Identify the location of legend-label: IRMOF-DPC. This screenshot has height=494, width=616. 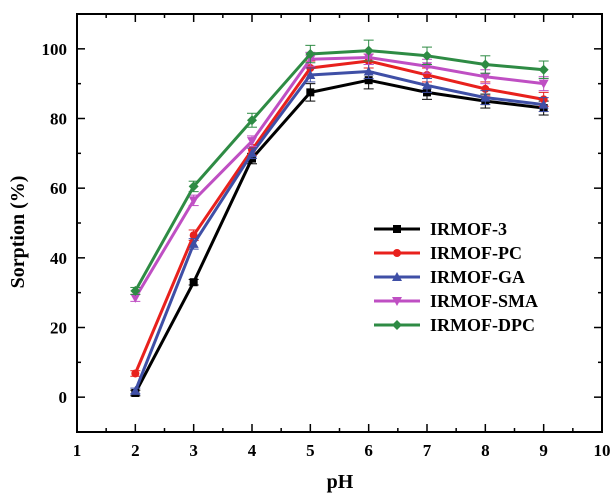
(482, 325).